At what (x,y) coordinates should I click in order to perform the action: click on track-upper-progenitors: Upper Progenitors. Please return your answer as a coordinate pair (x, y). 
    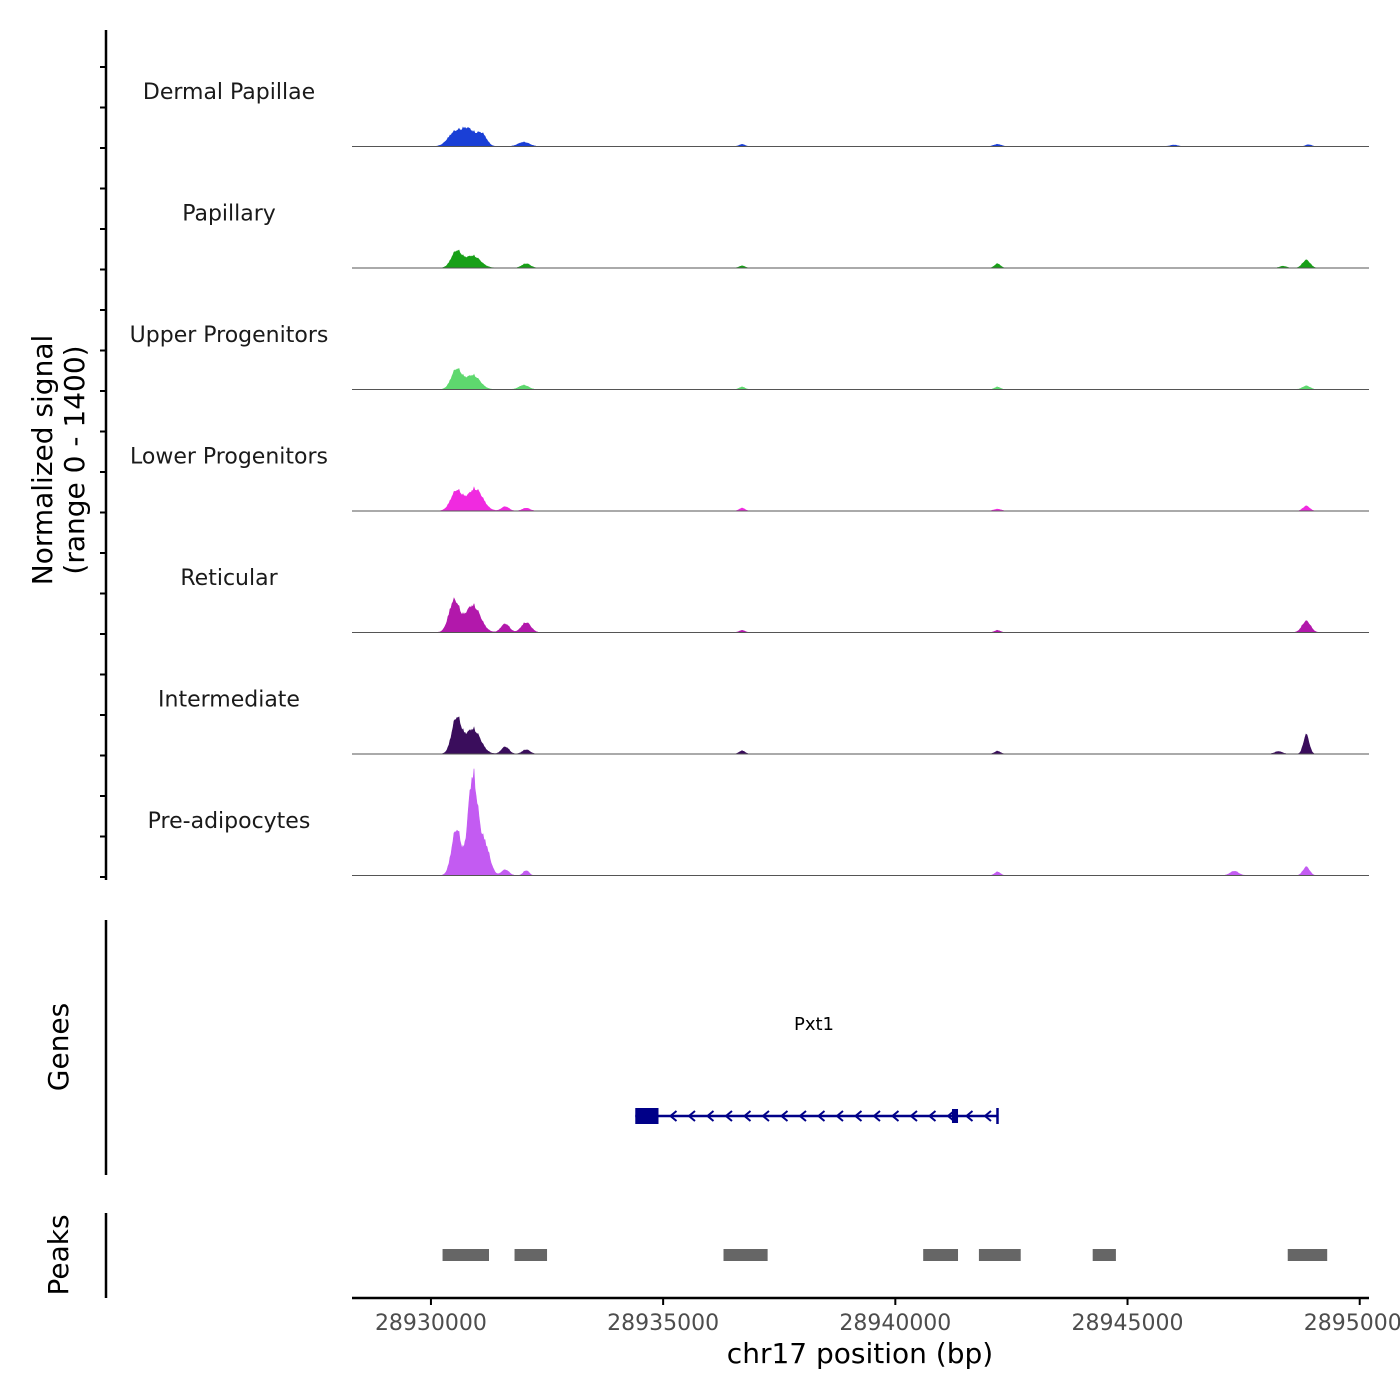
    Looking at the image, I should click on (749, 356).